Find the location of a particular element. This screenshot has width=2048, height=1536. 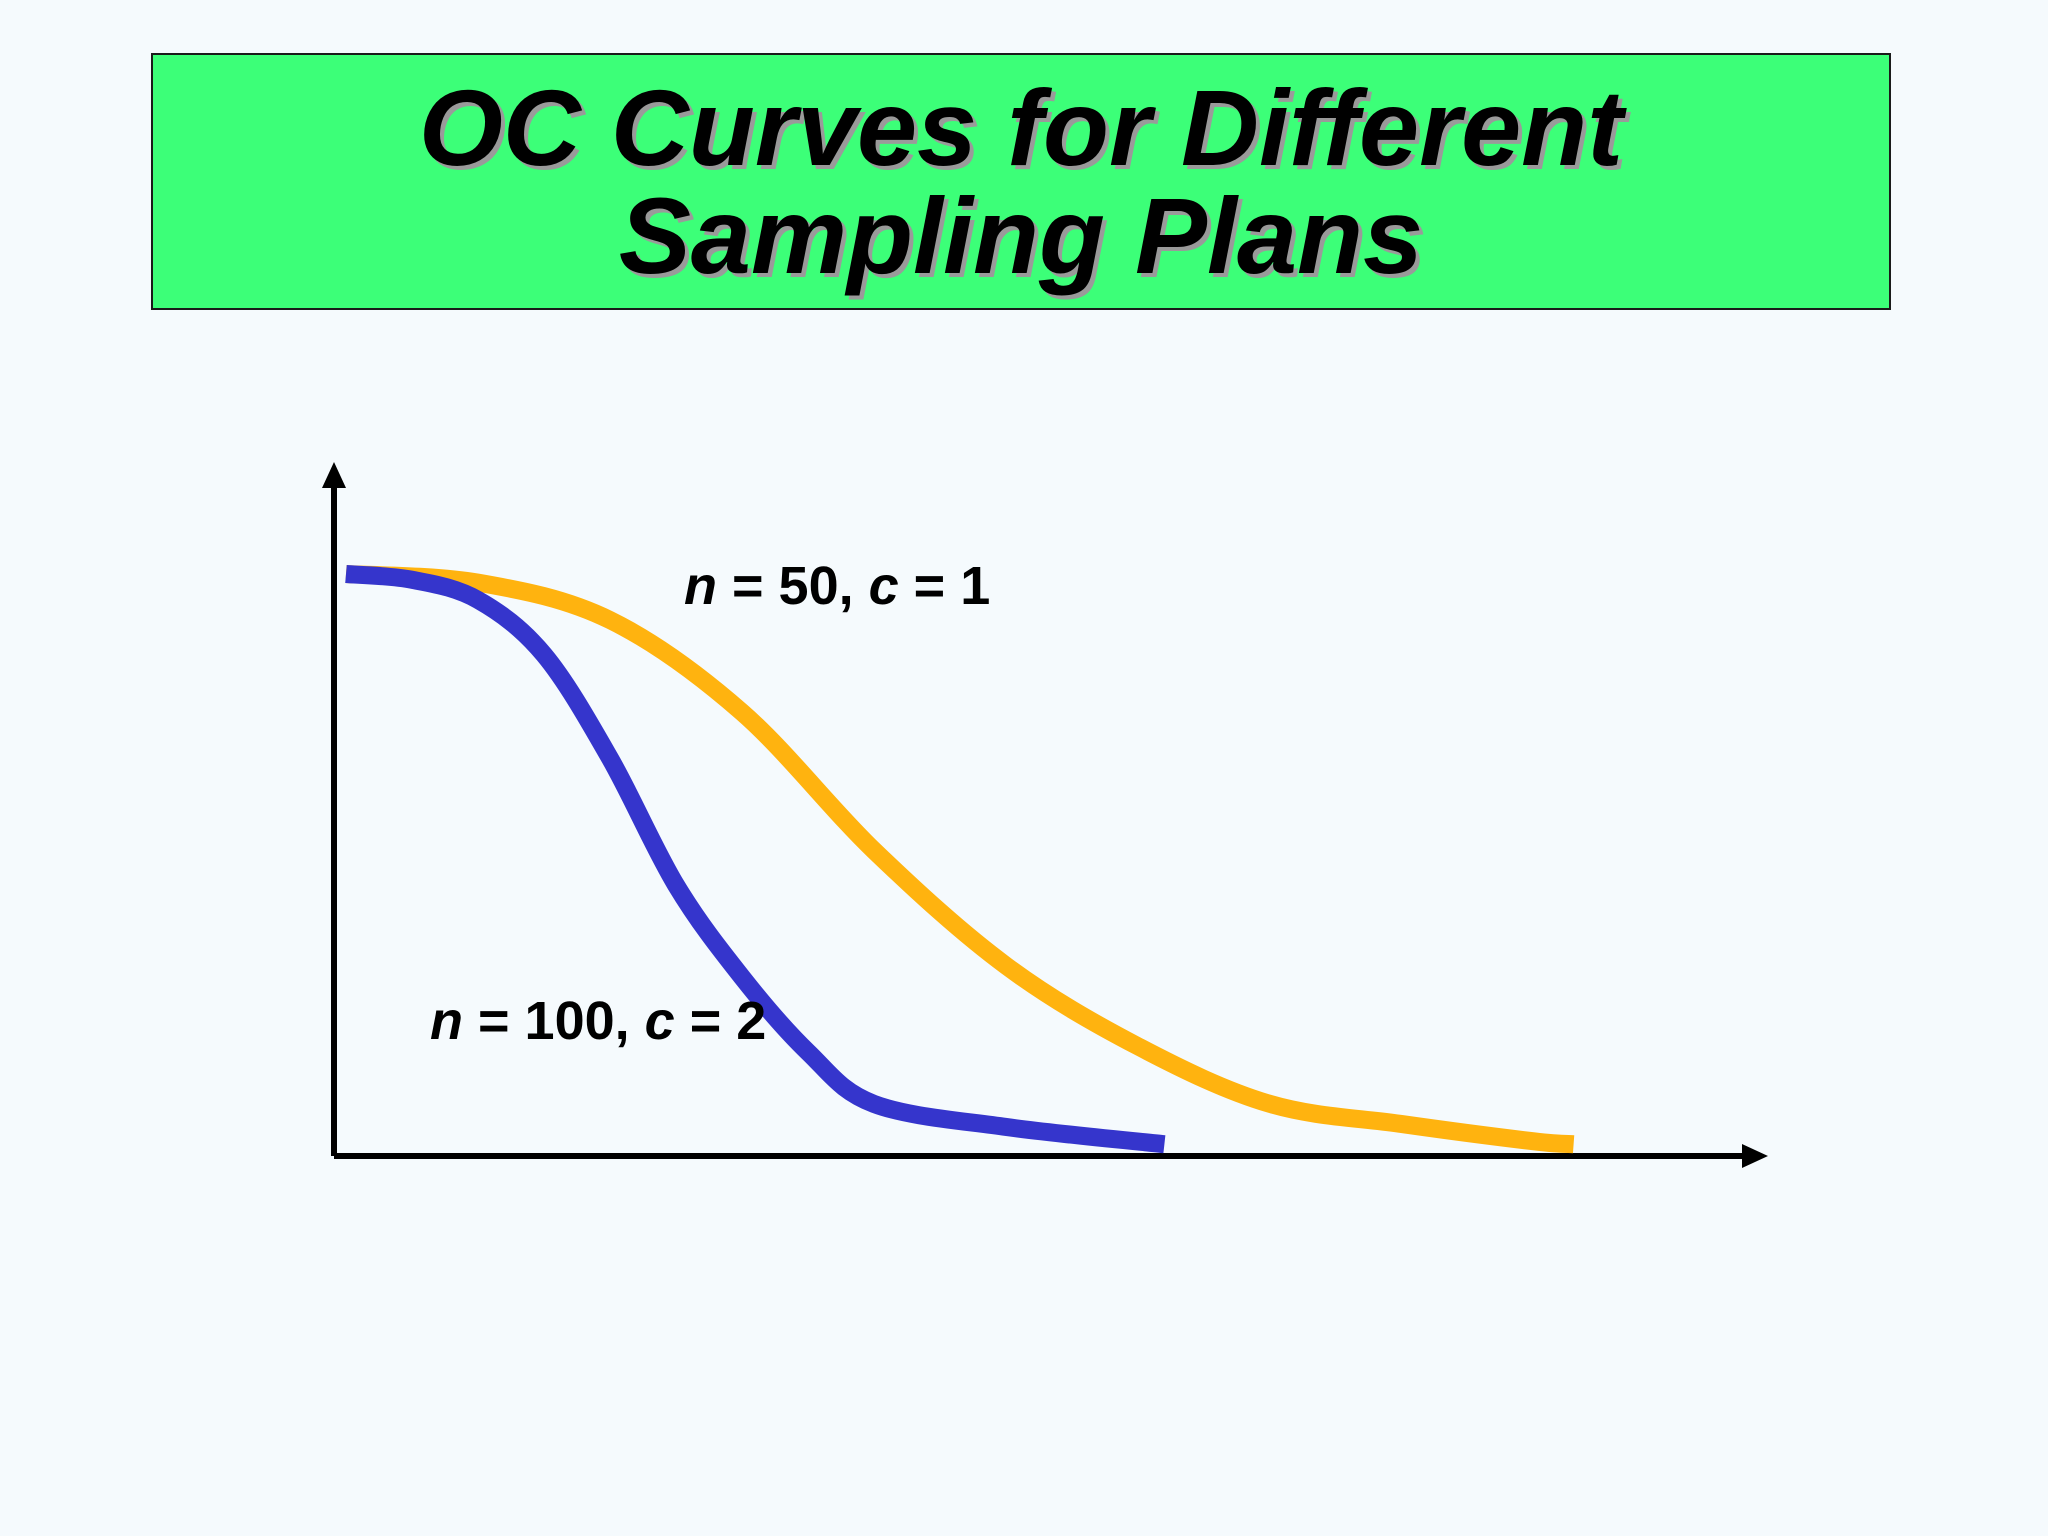

series-label-n50-c1: n = 50, c = 1 is located at coordinates (837, 586).